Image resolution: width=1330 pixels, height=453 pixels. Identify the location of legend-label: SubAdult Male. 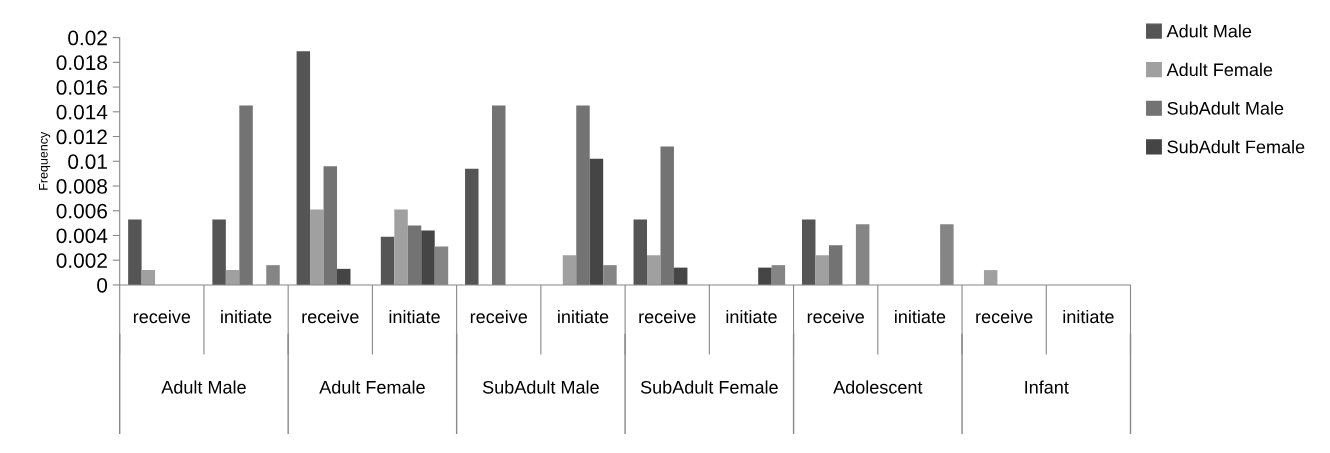
(1225, 108).